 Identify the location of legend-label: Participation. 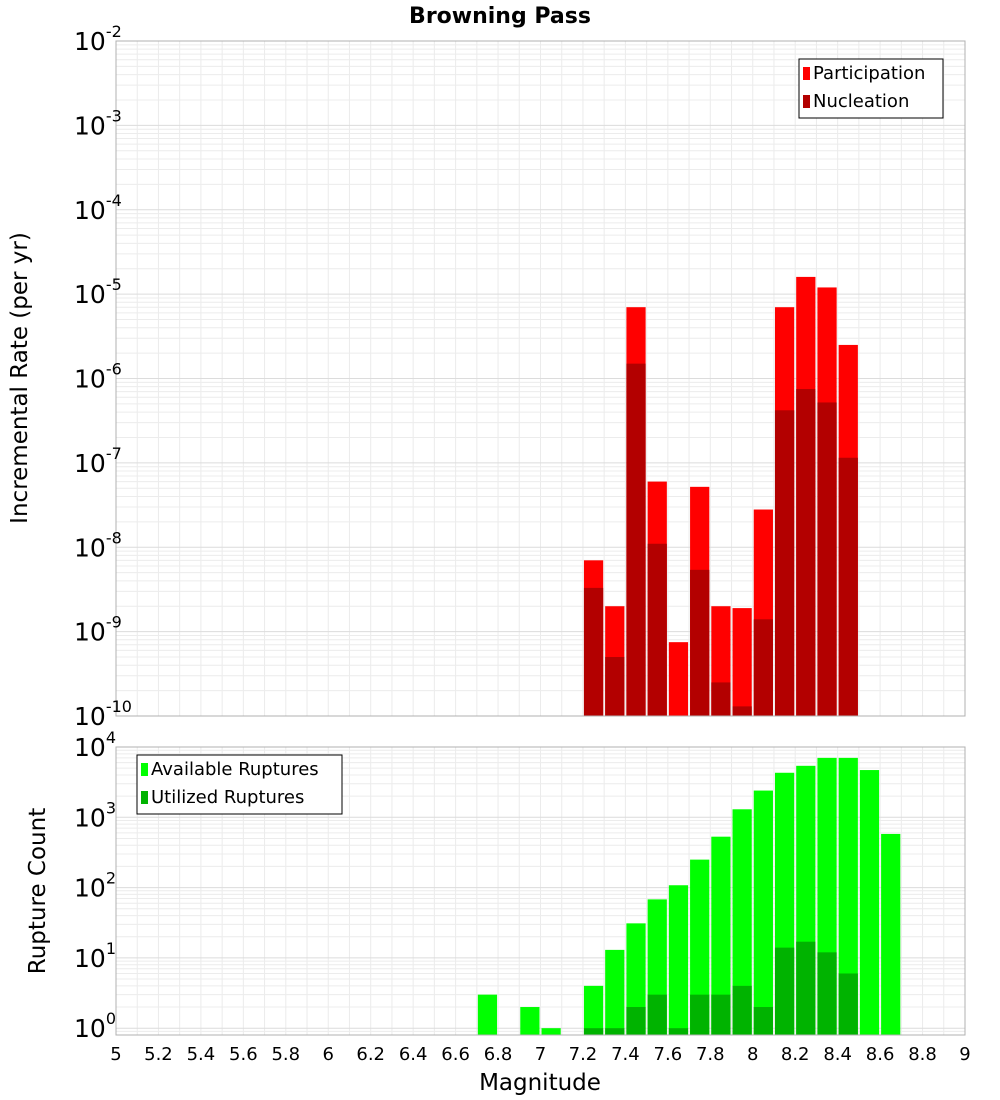
(869, 73).